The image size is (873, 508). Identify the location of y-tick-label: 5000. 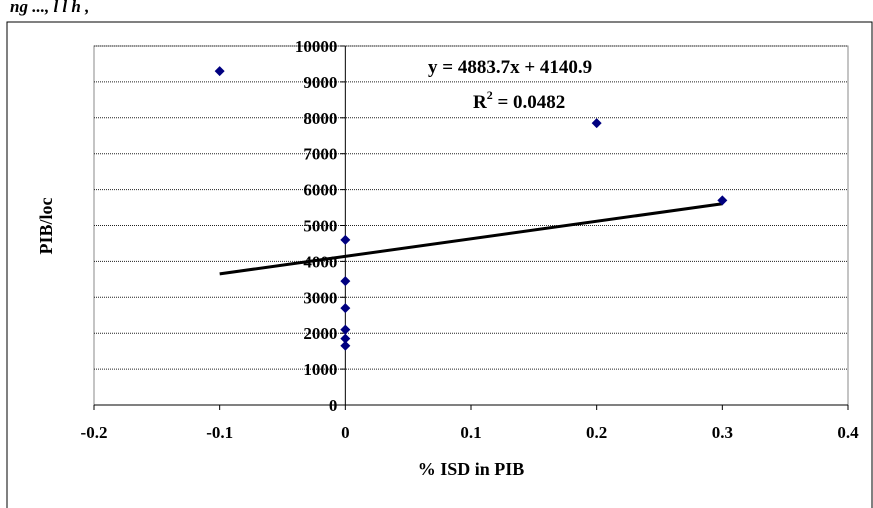
(320, 226).